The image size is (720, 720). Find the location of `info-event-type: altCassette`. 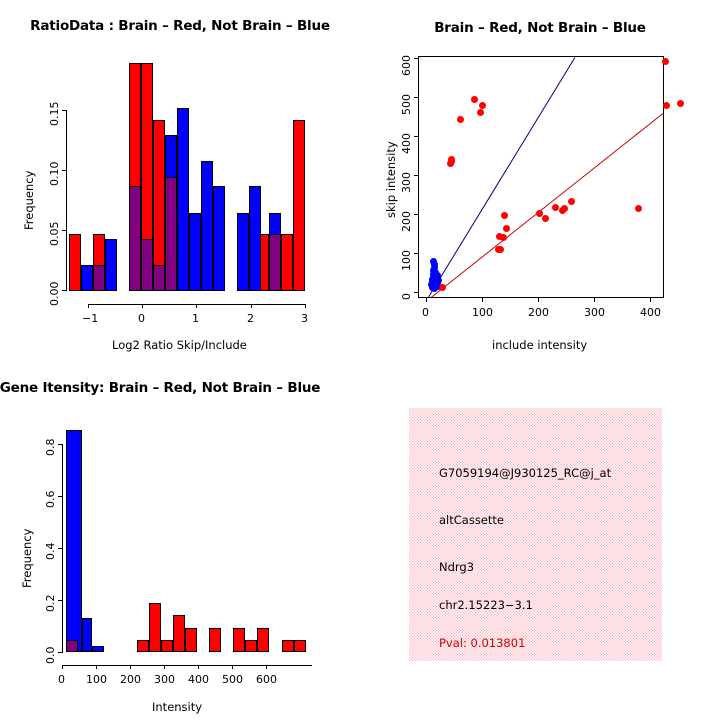

info-event-type: altCassette is located at coordinates (471, 520).